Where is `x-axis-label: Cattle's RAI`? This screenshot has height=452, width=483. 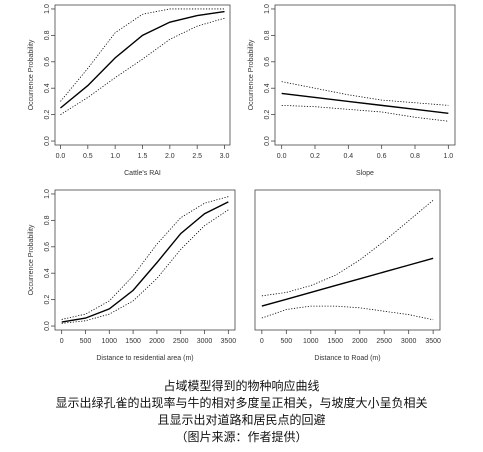
x-axis-label: Cattle's RAI is located at coordinates (142, 173).